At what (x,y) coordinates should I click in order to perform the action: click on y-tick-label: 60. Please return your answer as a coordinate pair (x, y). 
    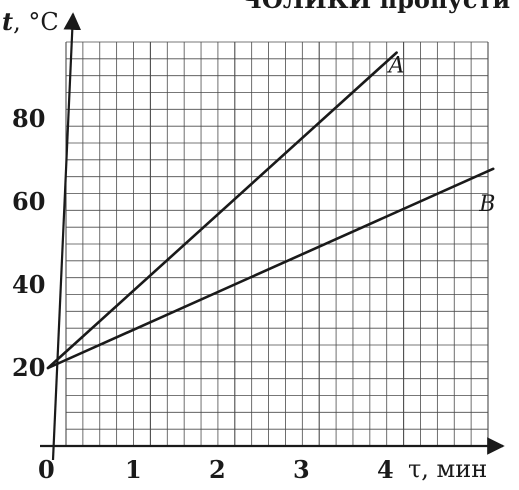
    Looking at the image, I should click on (28, 201).